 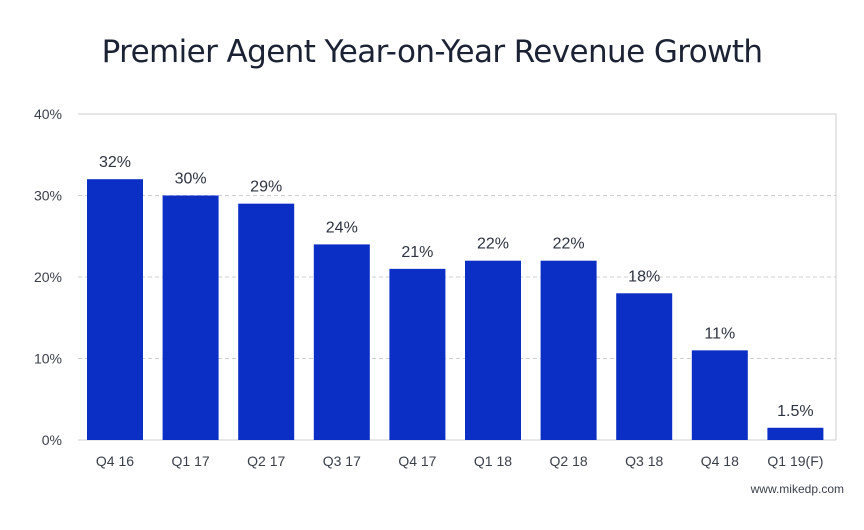 I want to click on y-axis-ticks: 0% 10% 20% 30% 40%, so click(x=48, y=277).